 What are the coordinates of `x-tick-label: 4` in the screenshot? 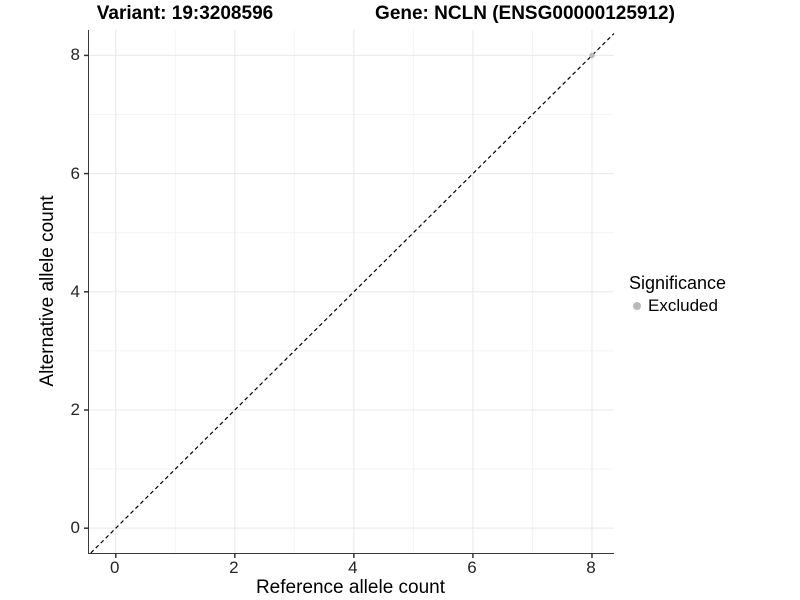 It's located at (353, 567).